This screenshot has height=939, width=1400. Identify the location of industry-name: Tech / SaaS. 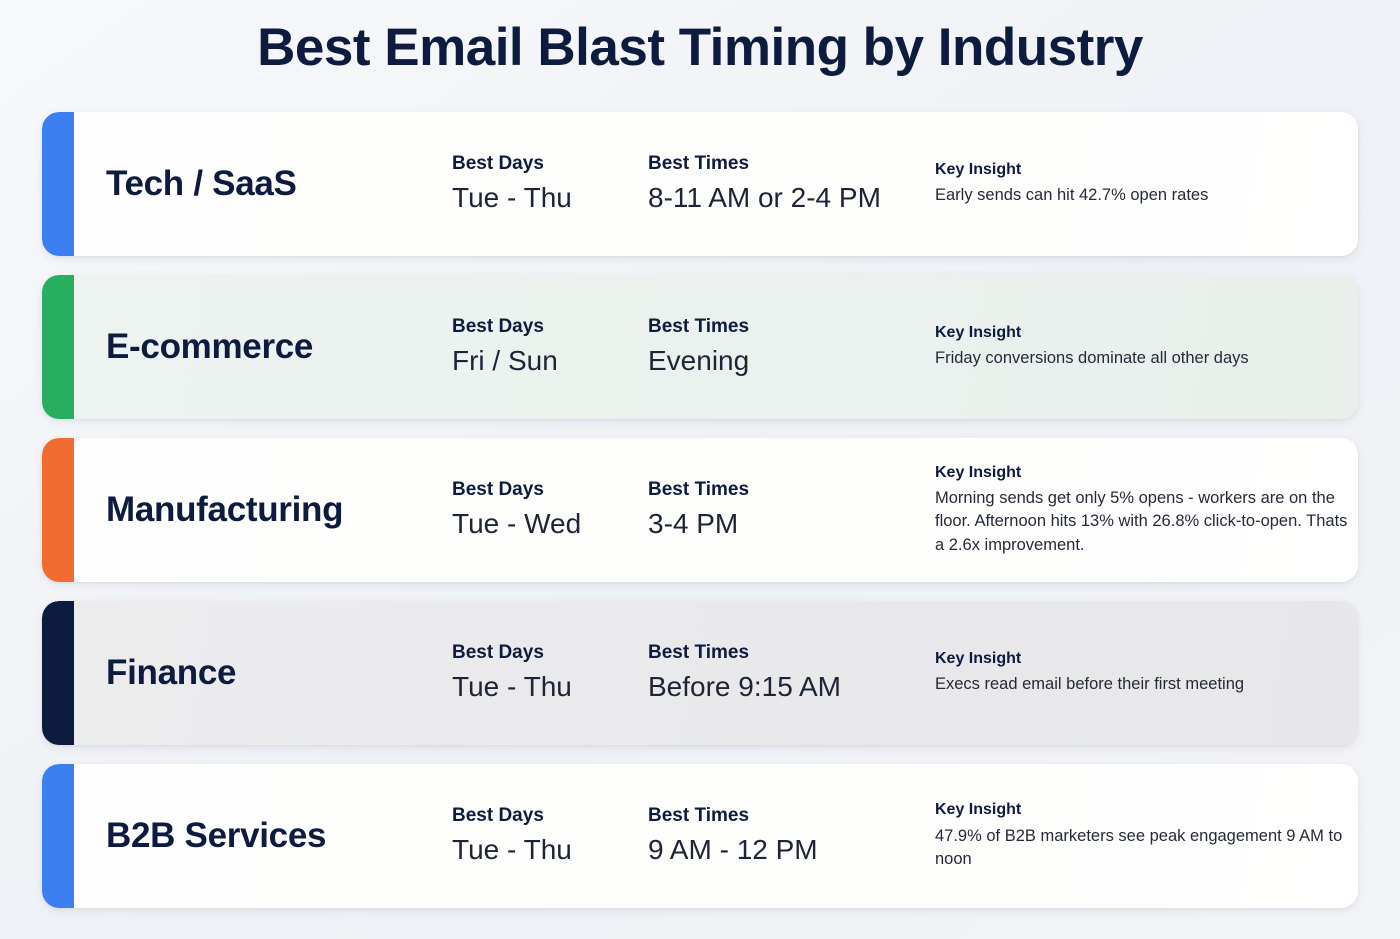
(201, 183).